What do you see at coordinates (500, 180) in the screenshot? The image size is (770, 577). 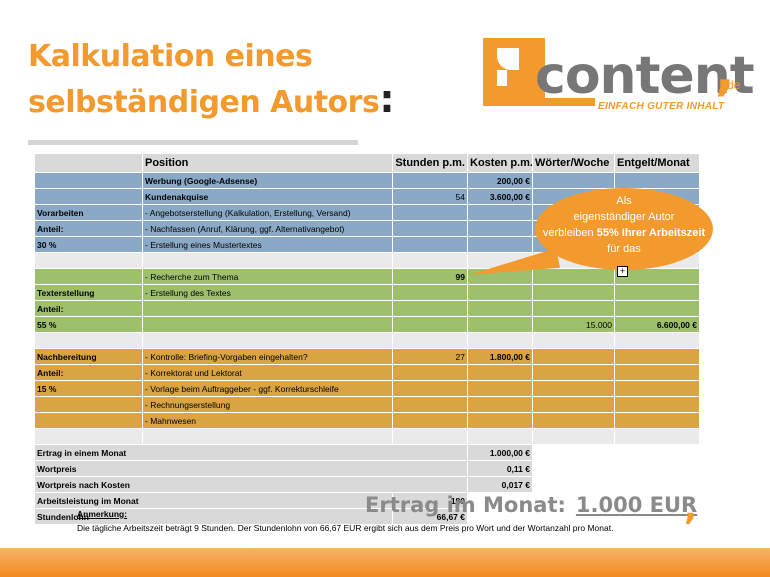 I see `table-cell: 200,00 €` at bounding box center [500, 180].